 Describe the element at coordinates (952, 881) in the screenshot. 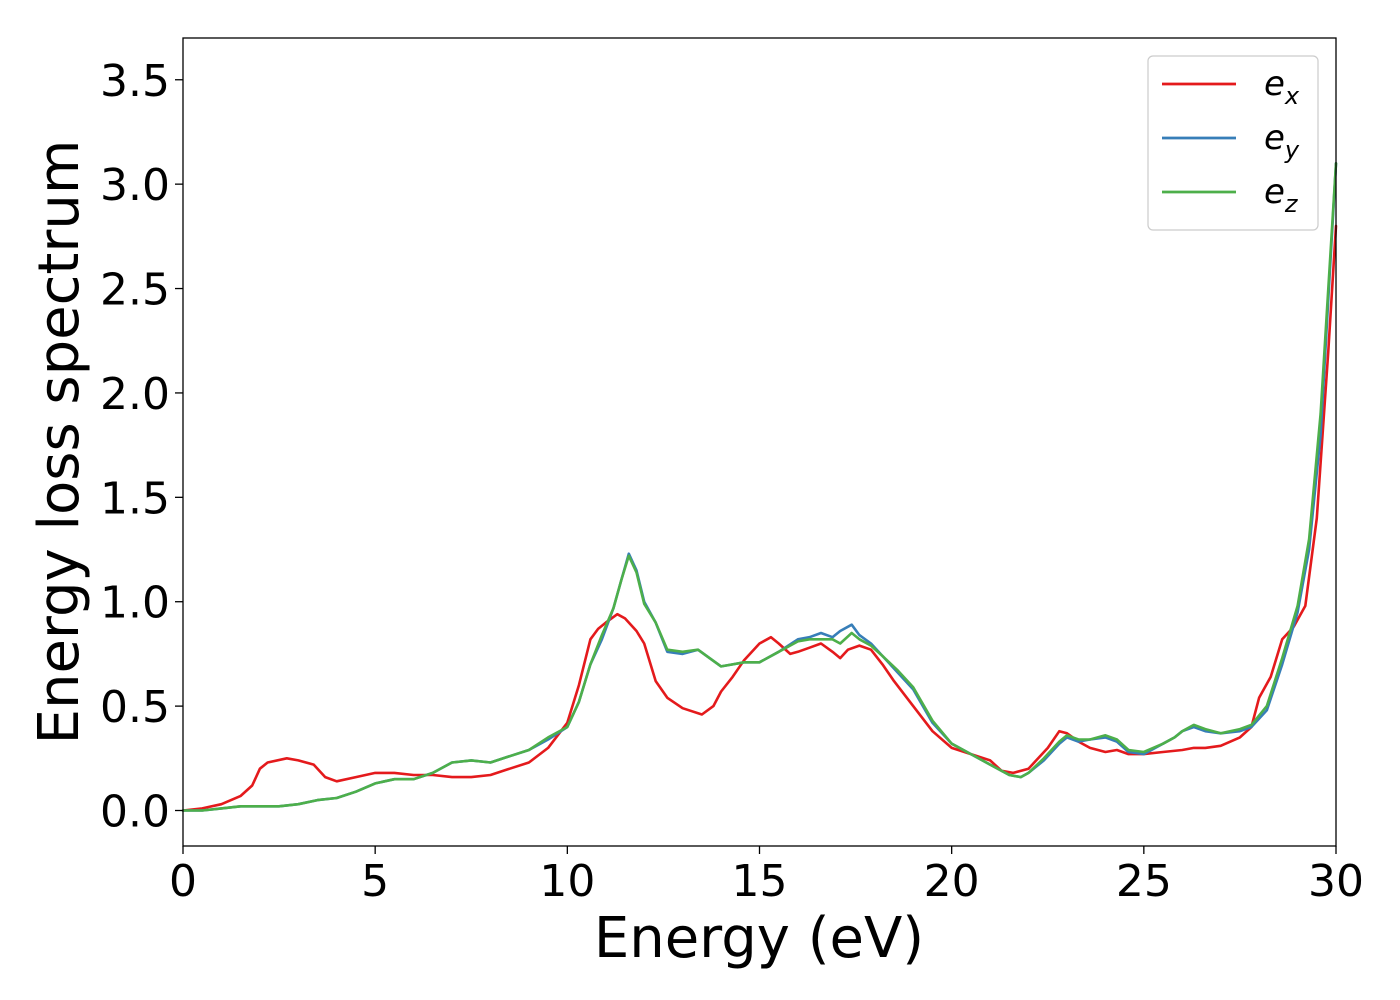

I see `x-tick-label: 20` at that location.